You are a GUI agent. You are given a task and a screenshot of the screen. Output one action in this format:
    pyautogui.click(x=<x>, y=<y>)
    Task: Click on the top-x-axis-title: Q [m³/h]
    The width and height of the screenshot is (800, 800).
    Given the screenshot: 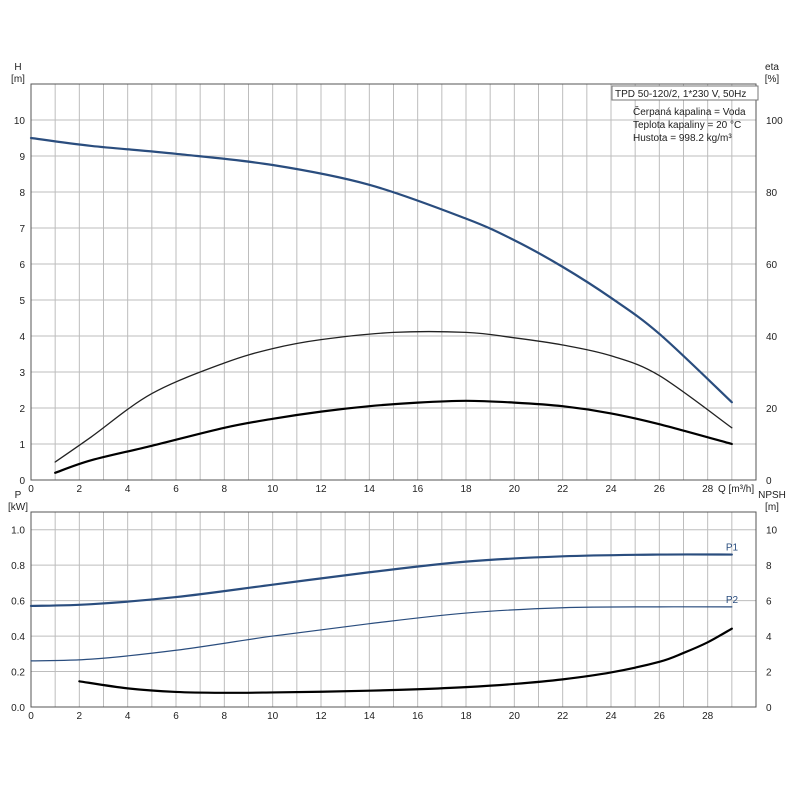 What is the action you would take?
    pyautogui.click(x=736, y=489)
    